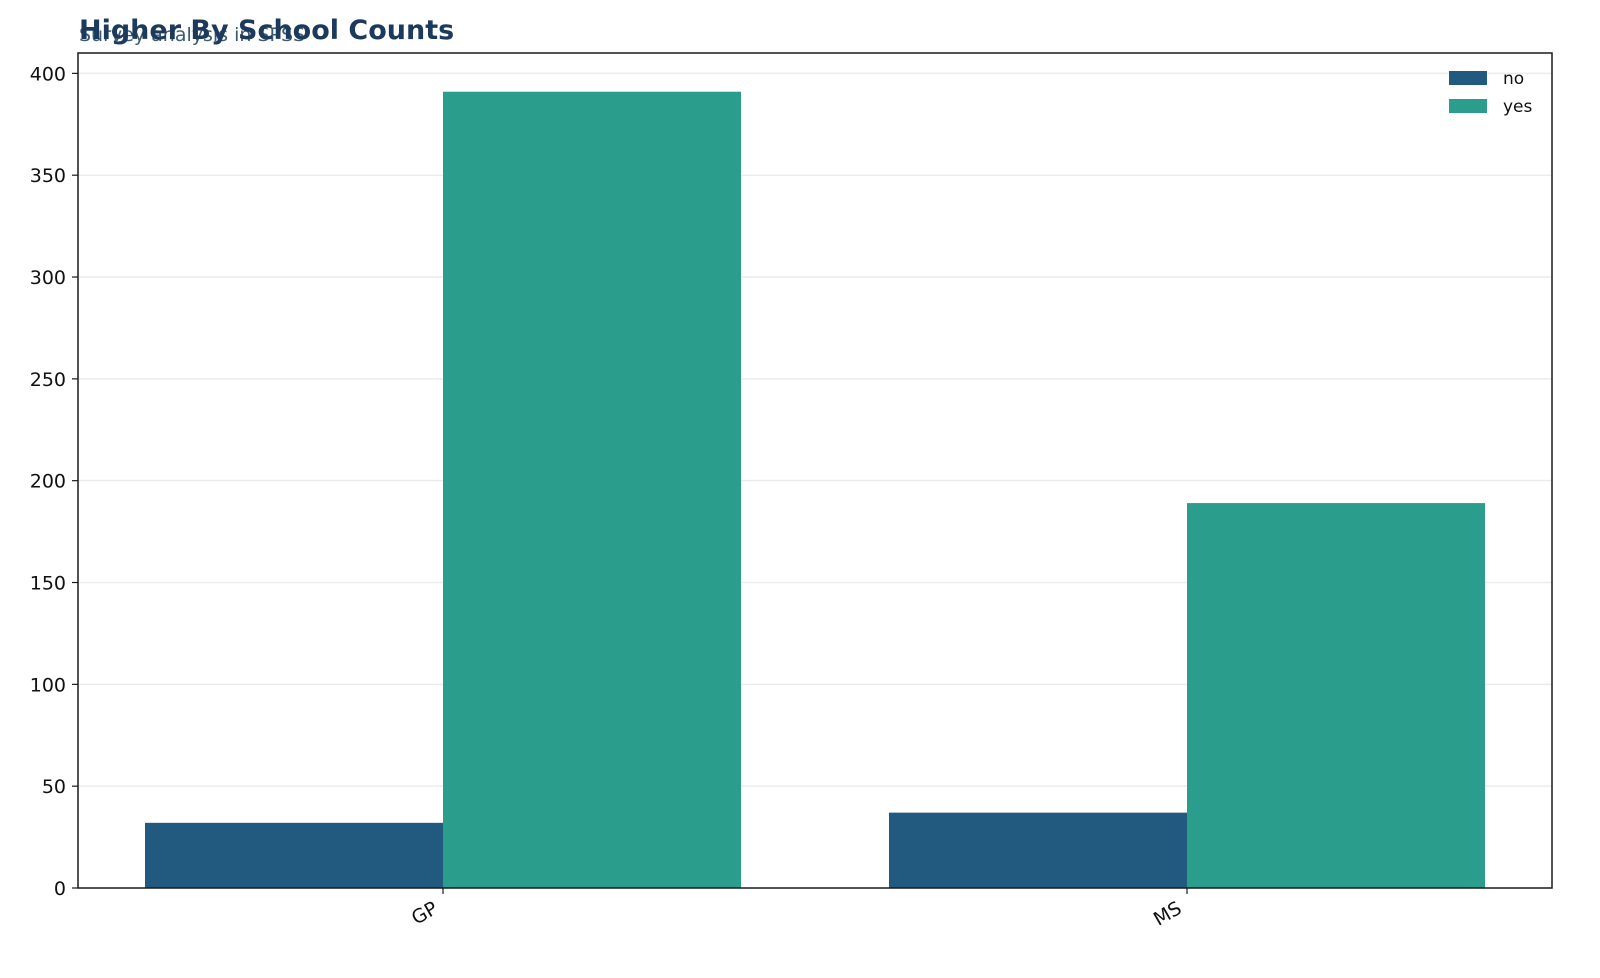 This screenshot has width=1600, height=978. Describe the element at coordinates (1038, 850) in the screenshot. I see `bar-no-MS` at that location.